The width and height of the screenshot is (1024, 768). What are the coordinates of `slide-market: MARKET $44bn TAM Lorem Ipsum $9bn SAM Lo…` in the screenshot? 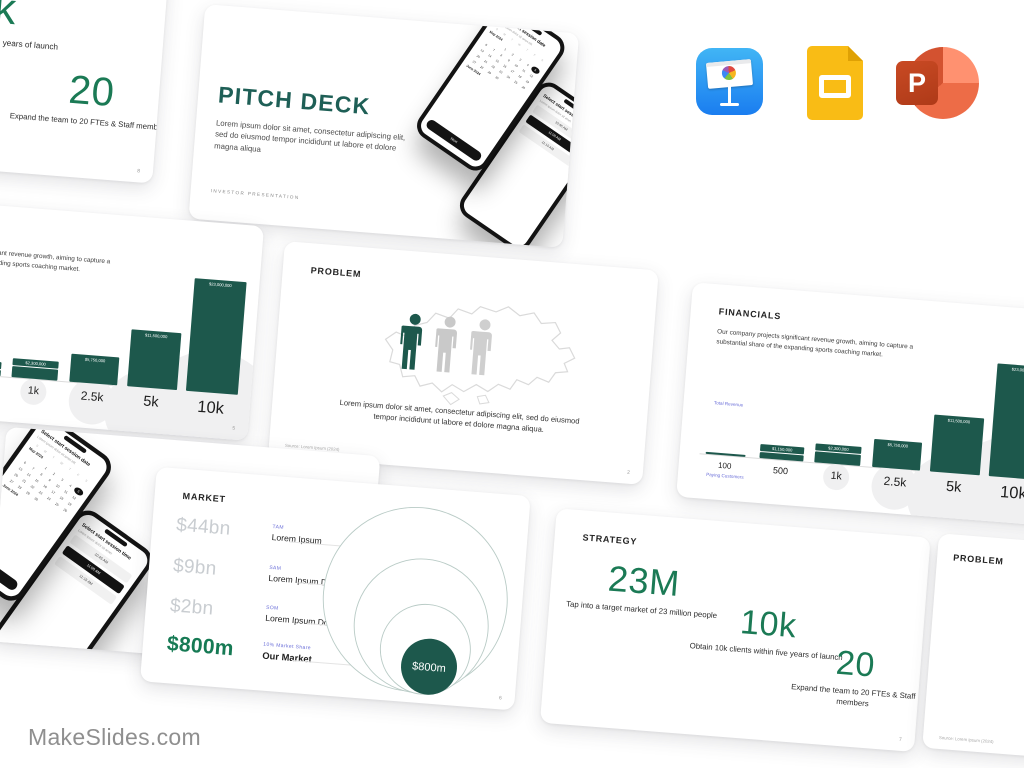 It's located at (335, 588).